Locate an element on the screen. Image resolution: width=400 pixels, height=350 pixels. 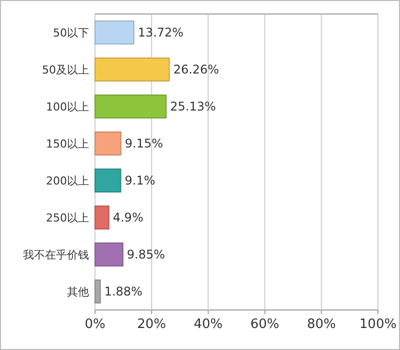
data-label: 26.26% is located at coordinates (196, 69).